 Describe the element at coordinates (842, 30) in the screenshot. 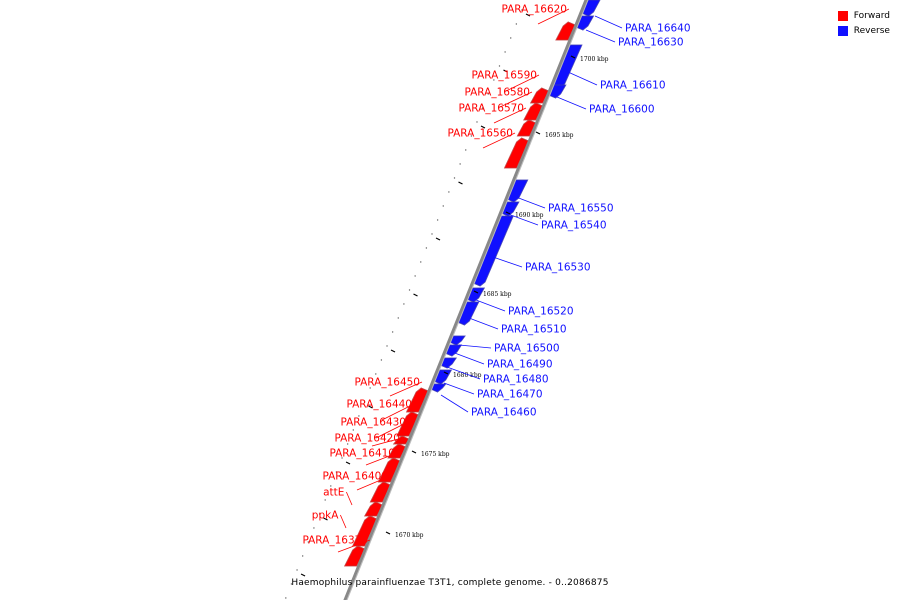

I see `reverse-swatch` at that location.